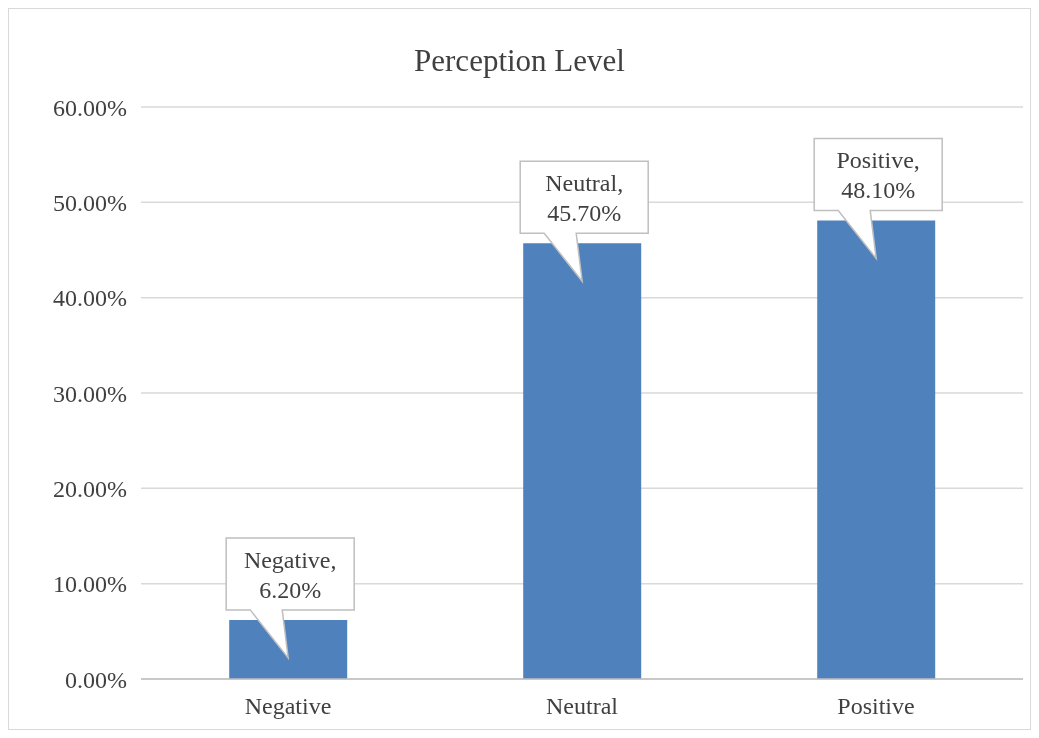 The width and height of the screenshot is (1039, 738). What do you see at coordinates (90, 298) in the screenshot?
I see `y-tick-label: 40.00%` at bounding box center [90, 298].